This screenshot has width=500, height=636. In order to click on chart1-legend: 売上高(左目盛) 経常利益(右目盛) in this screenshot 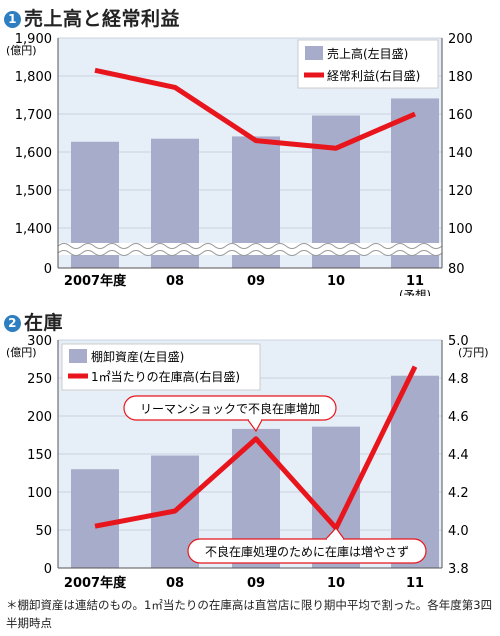, I will do `click(368, 64)`.